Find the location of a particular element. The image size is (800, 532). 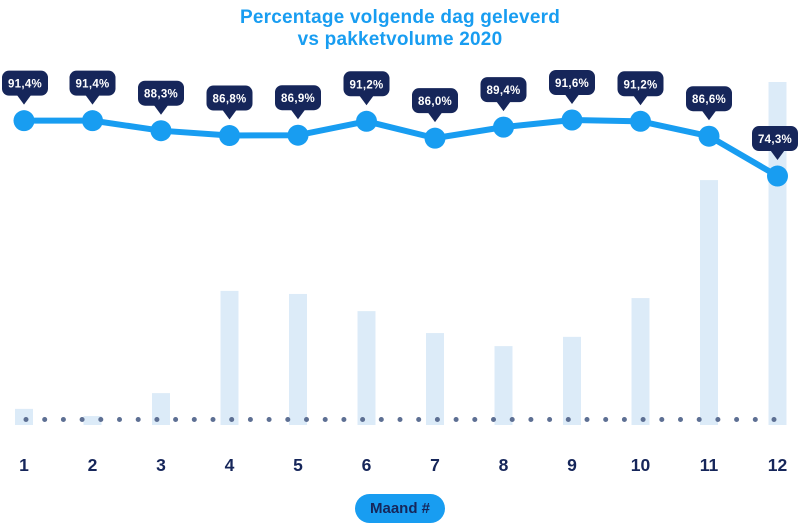

value-label: 88,3% is located at coordinates (161, 95).